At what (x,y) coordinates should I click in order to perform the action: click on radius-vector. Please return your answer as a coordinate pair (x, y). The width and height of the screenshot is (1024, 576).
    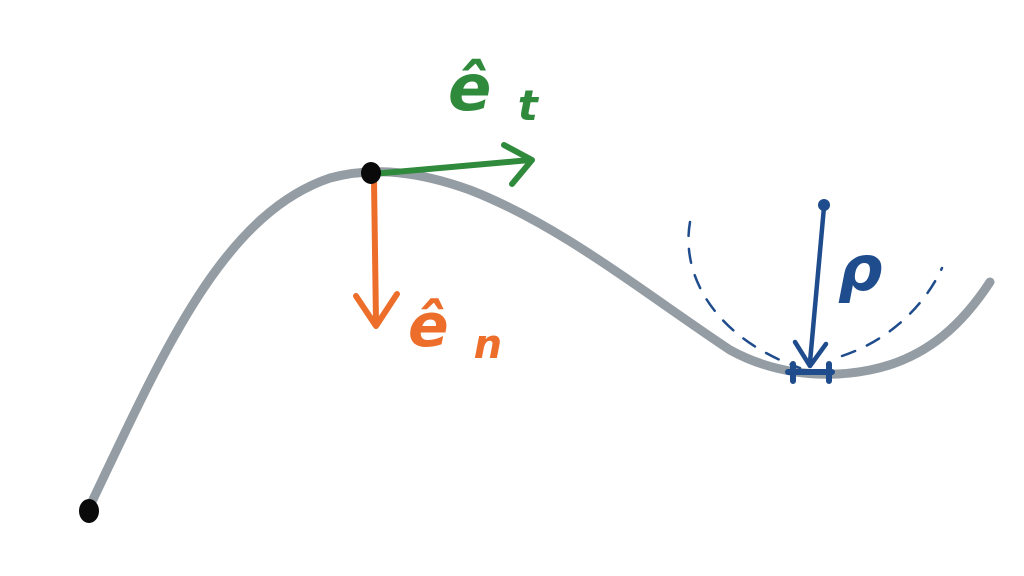
    Looking at the image, I should click on (810, 291).